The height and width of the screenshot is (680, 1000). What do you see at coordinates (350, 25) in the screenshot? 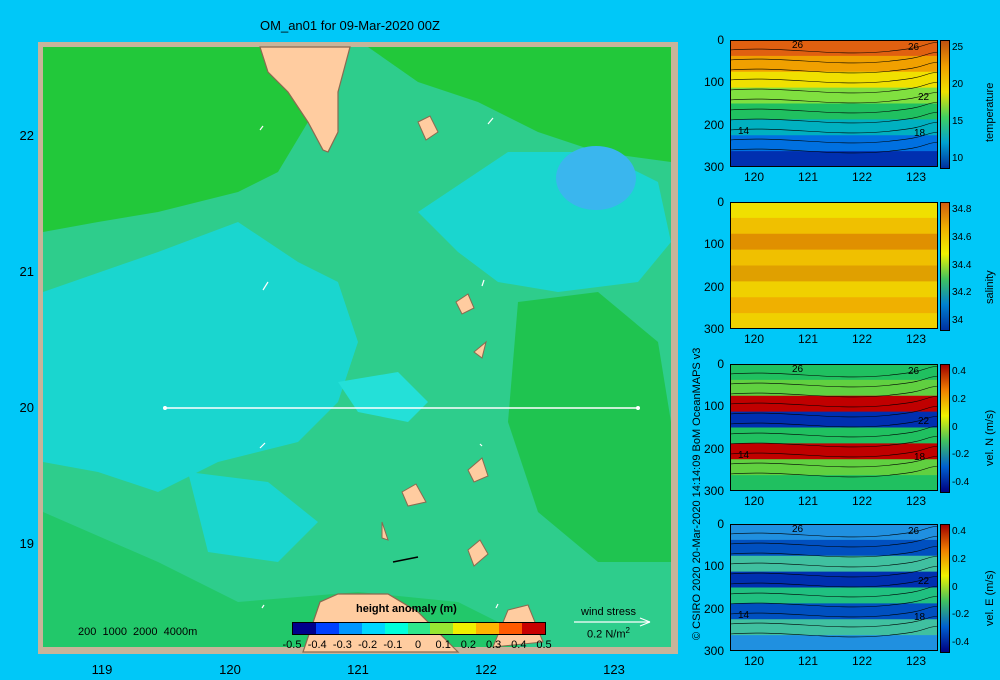
I see `map-title: OM_an01 for 09-Mar-2020 00Z` at bounding box center [350, 25].